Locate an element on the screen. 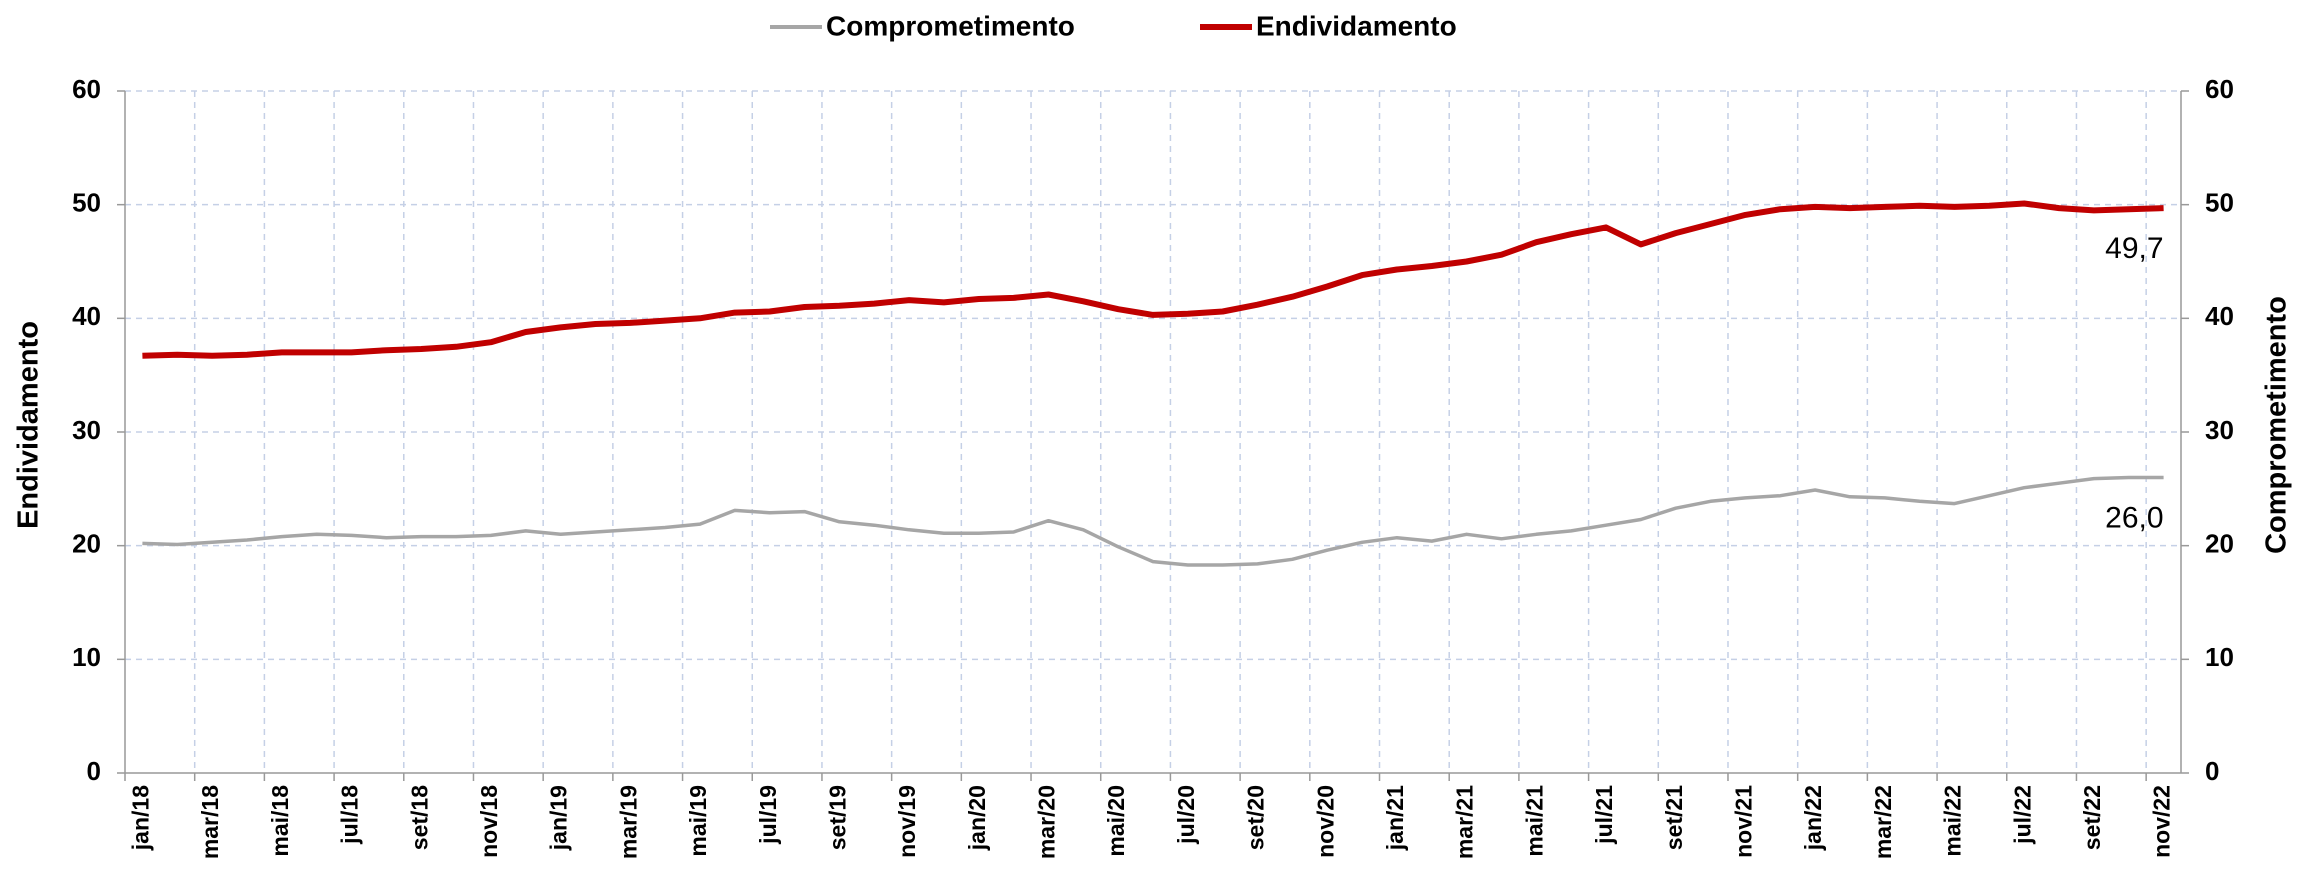 The width and height of the screenshot is (2300, 882). value-label: 49,7 is located at coordinates (2134, 248).